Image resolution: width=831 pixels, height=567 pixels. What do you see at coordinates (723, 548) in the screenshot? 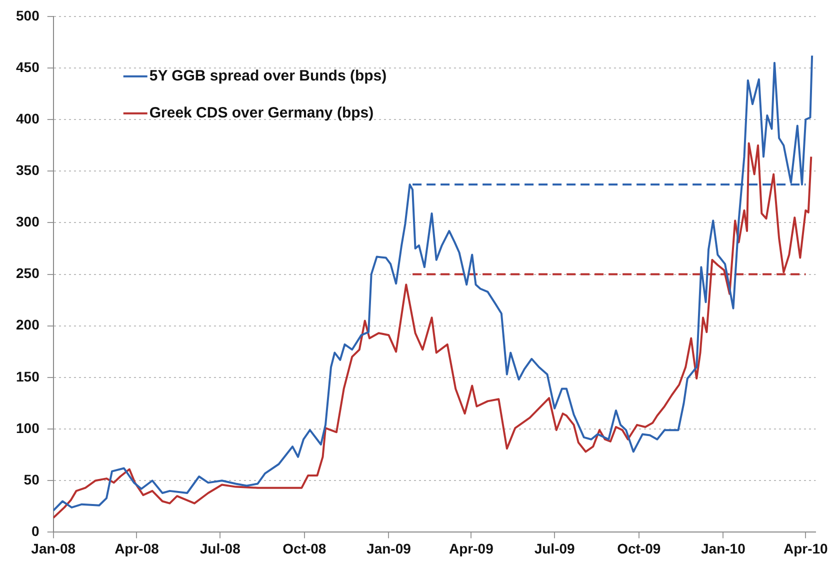
I see `x-tick-label: Jan-10` at bounding box center [723, 548].